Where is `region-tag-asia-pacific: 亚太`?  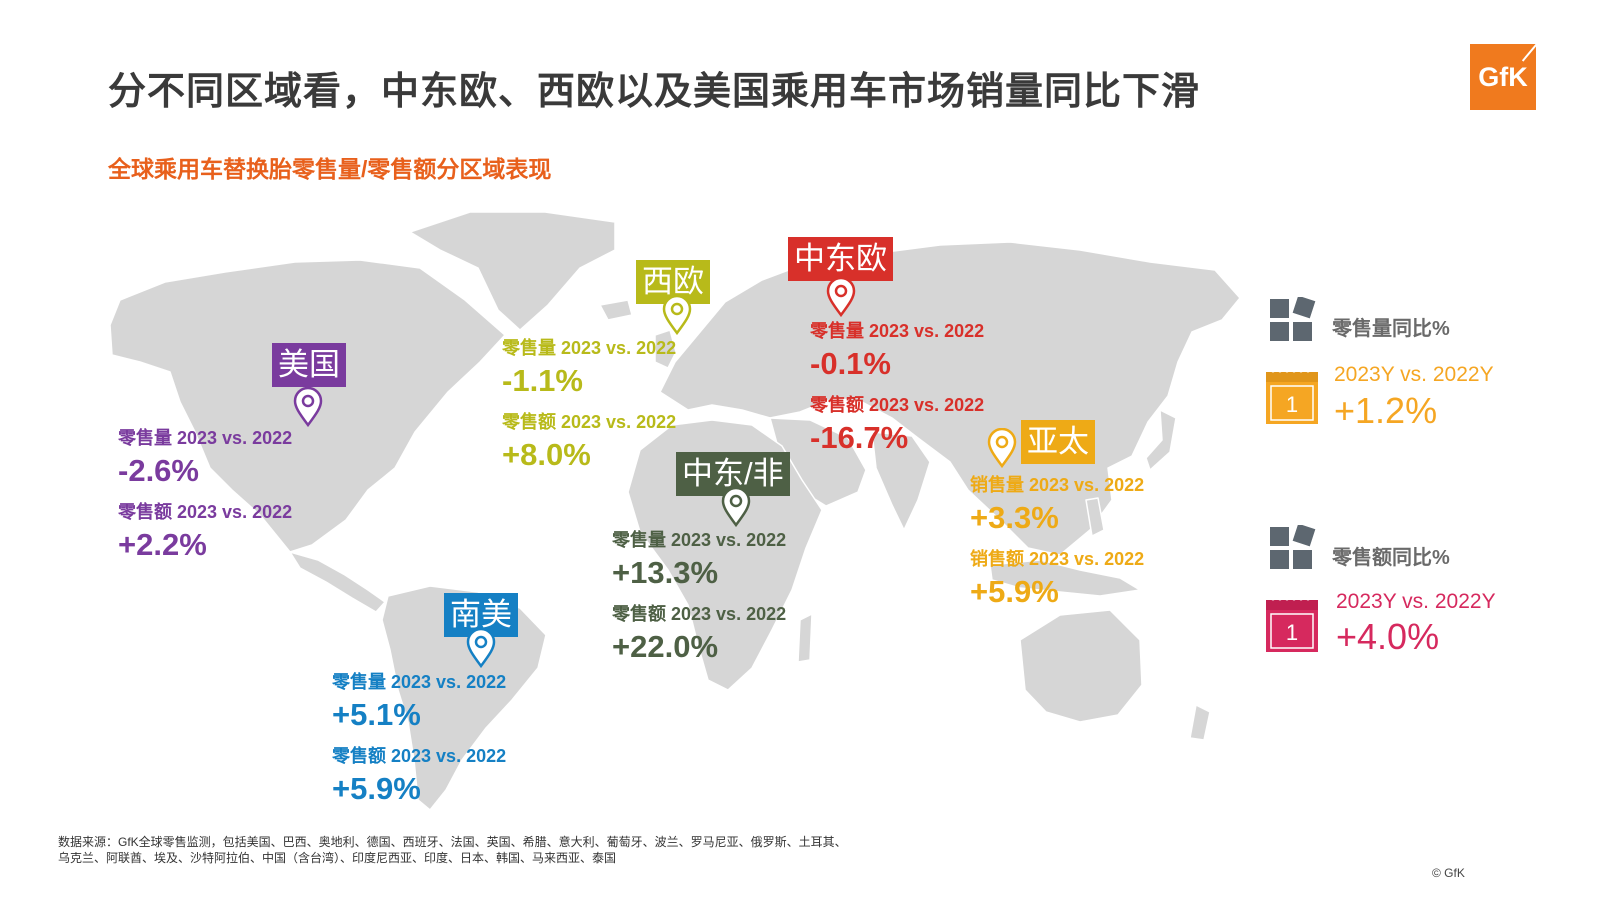 region-tag-asia-pacific: 亚太 is located at coordinates (1058, 442).